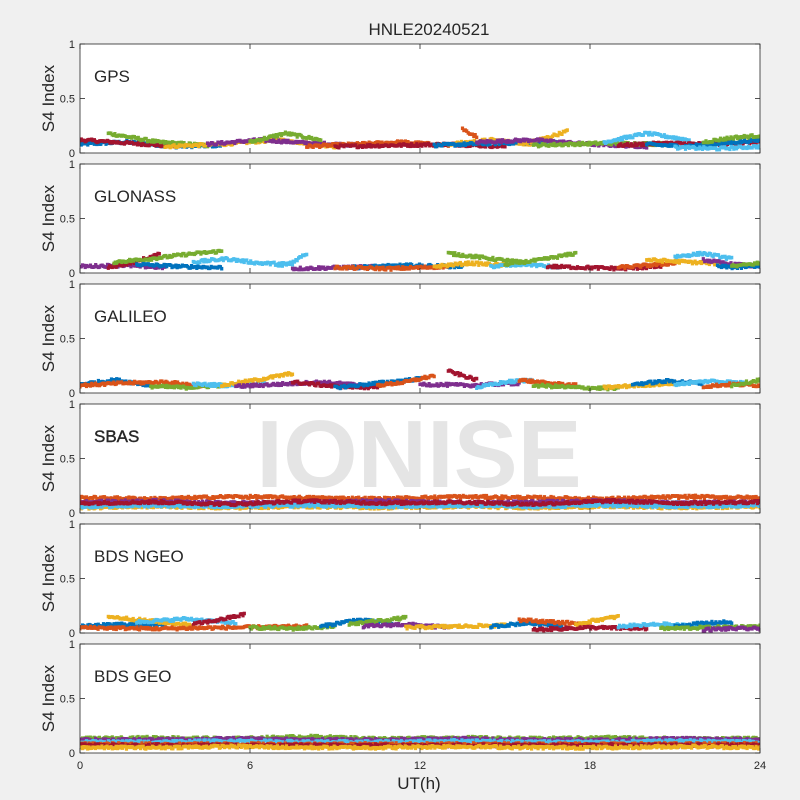 The height and width of the screenshot is (800, 800). I want to click on y-tick-label: 0, so click(72, 394).